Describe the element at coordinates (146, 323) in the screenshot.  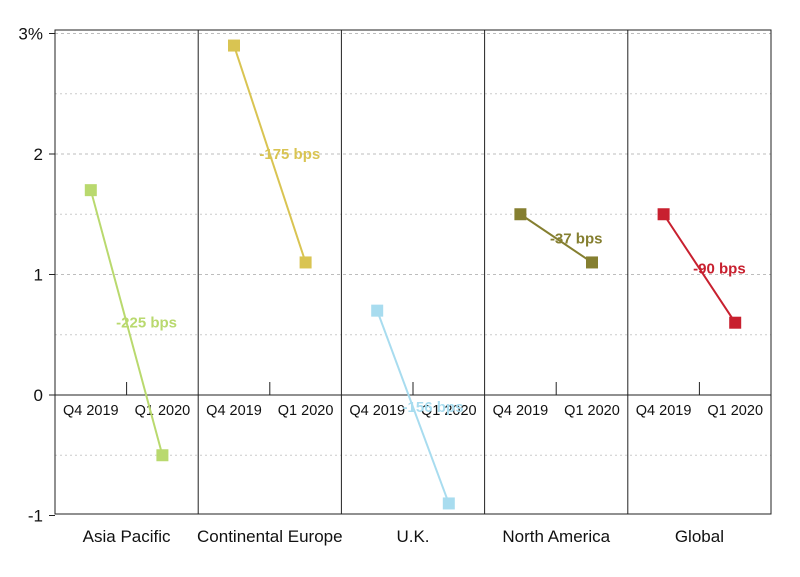
I see `change-annotation: -225 bps` at that location.